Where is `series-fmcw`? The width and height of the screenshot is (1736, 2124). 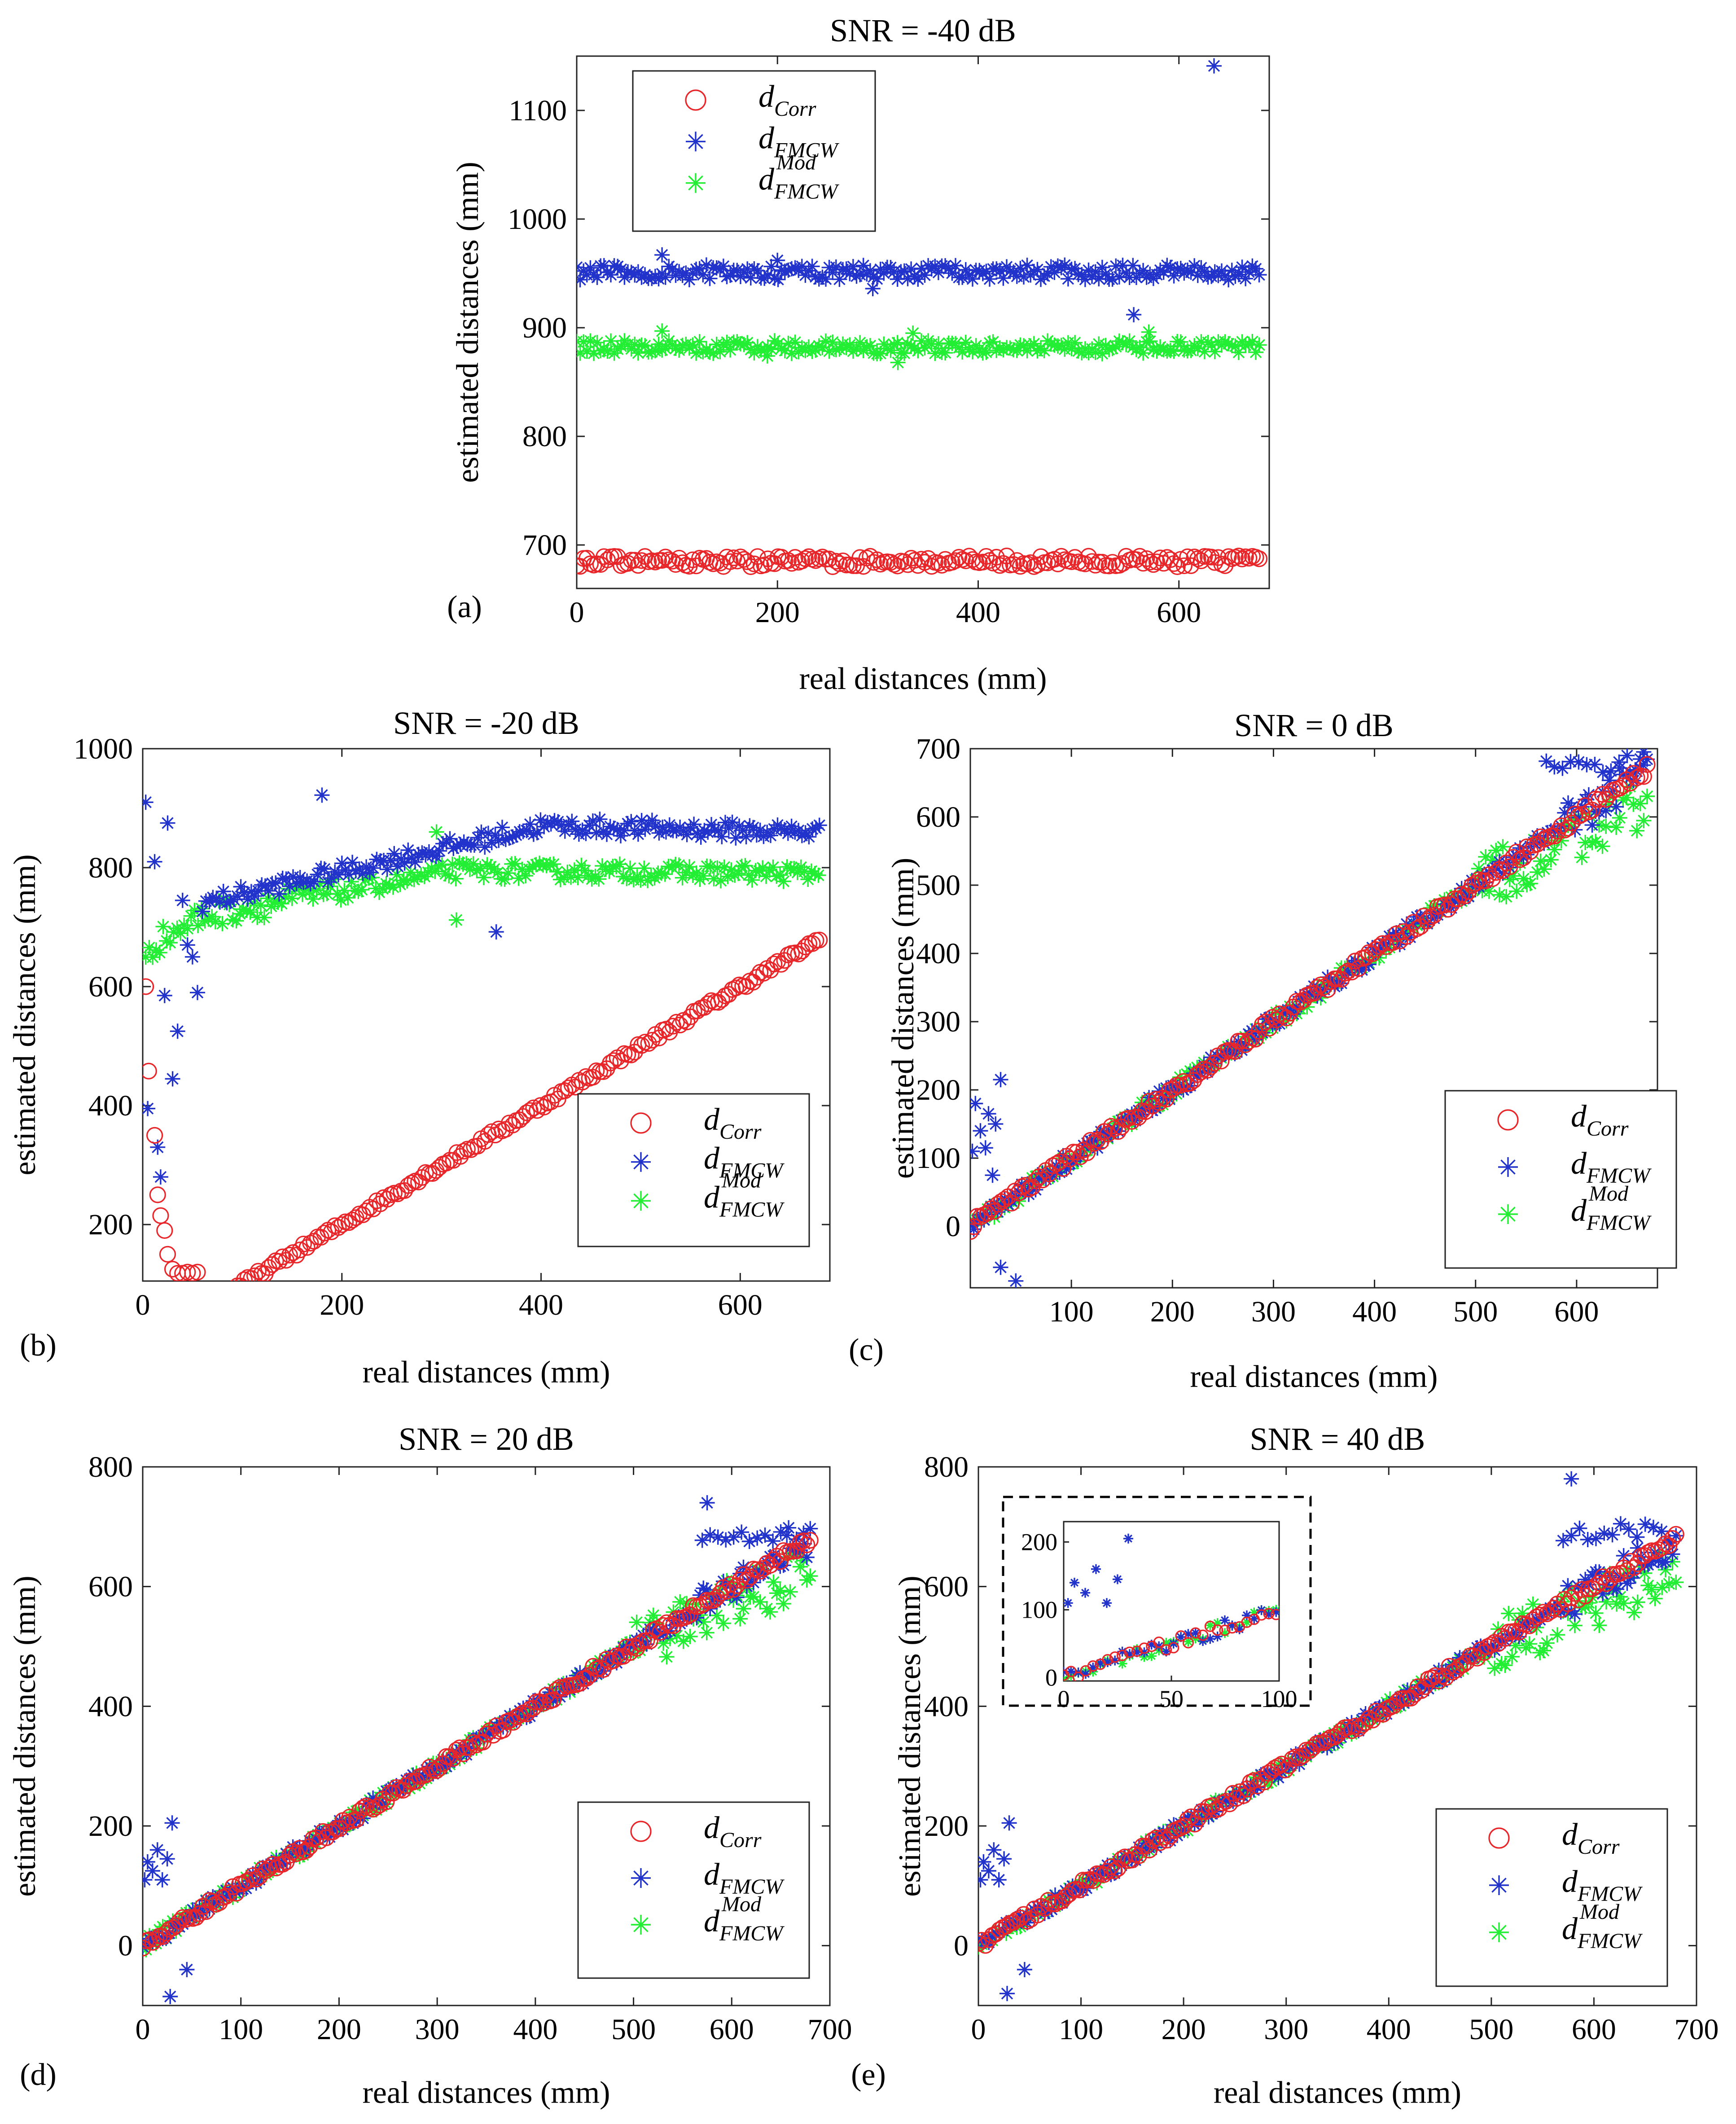
series-fmcw is located at coordinates (485, 986).